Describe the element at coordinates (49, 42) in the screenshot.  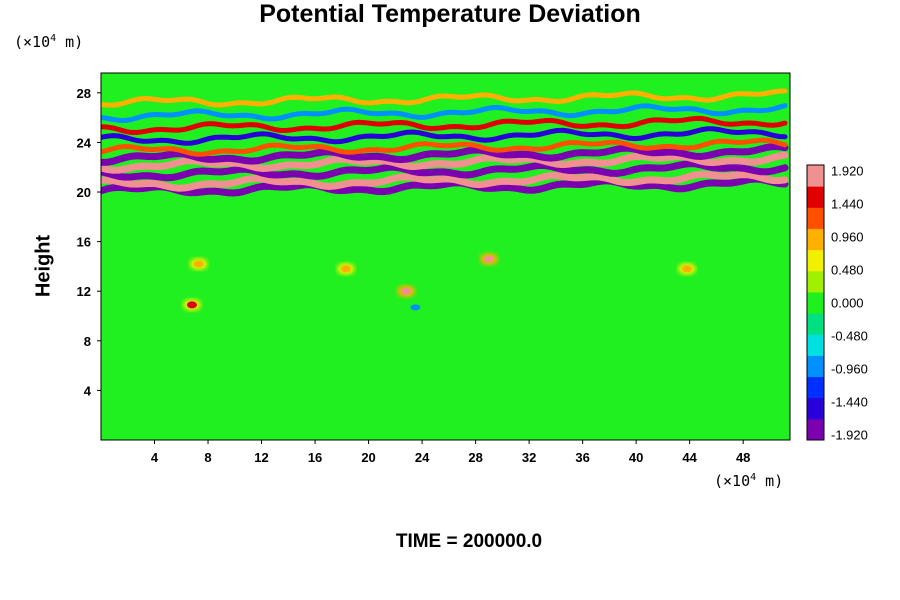
I see `y-axis-unit: (×104 m)` at that location.